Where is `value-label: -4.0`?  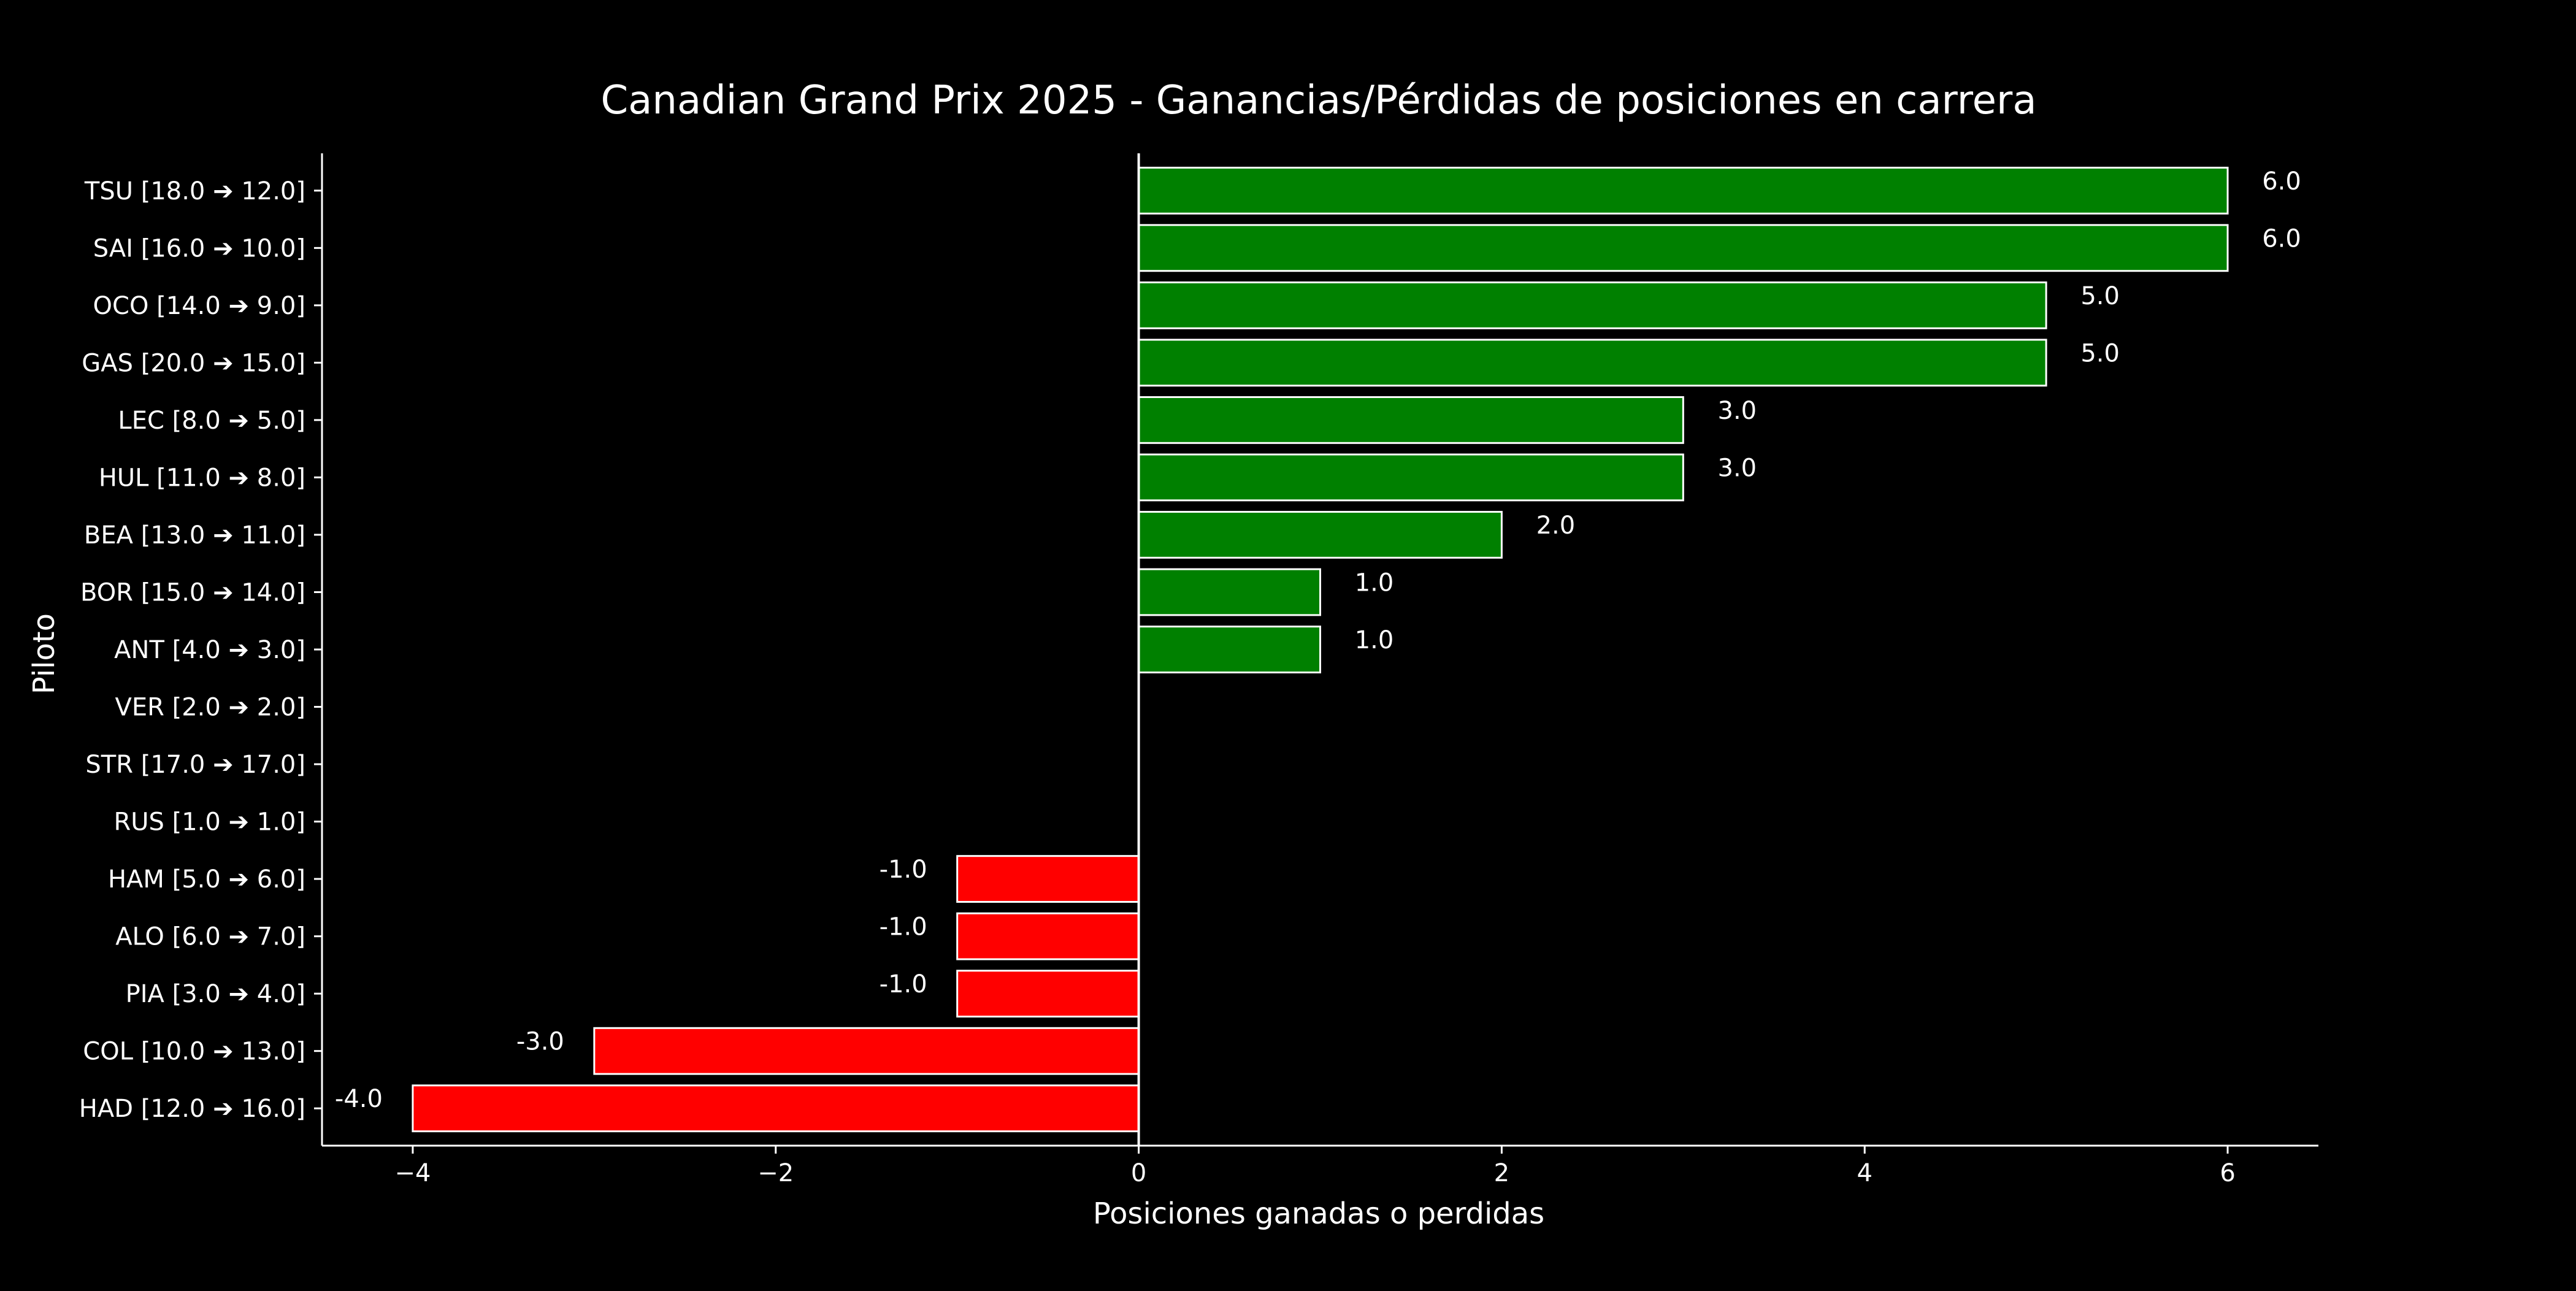 value-label: -4.0 is located at coordinates (359, 1099).